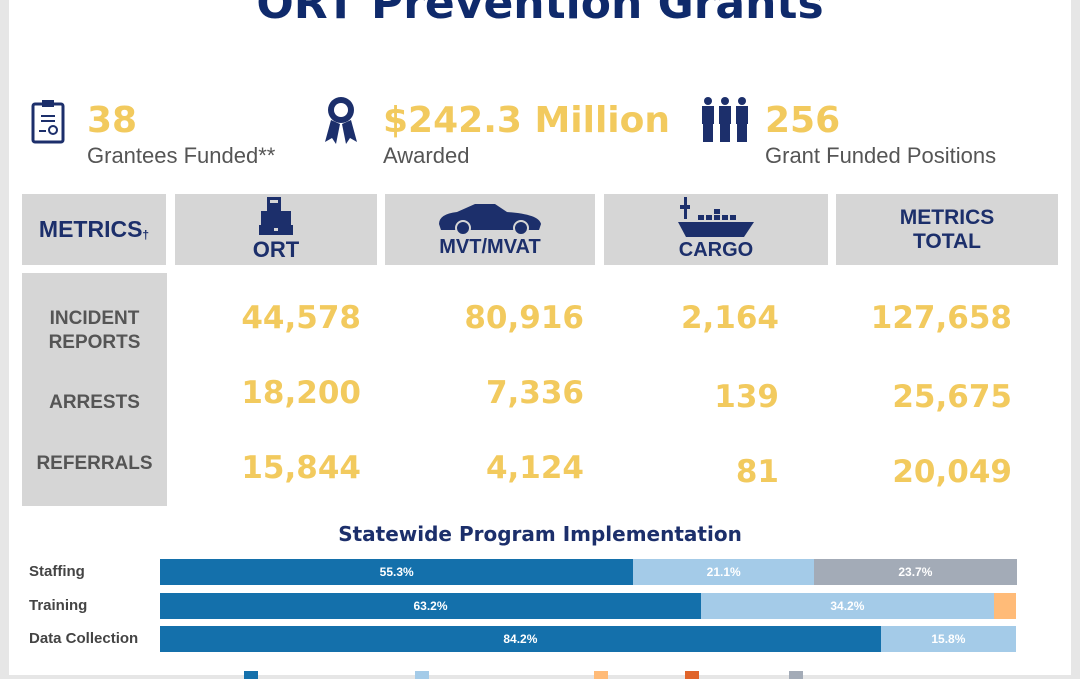 Image resolution: width=1080 pixels, height=679 pixels. Describe the element at coordinates (301, 393) in the screenshot. I see `metric-value: 18,200` at that location.